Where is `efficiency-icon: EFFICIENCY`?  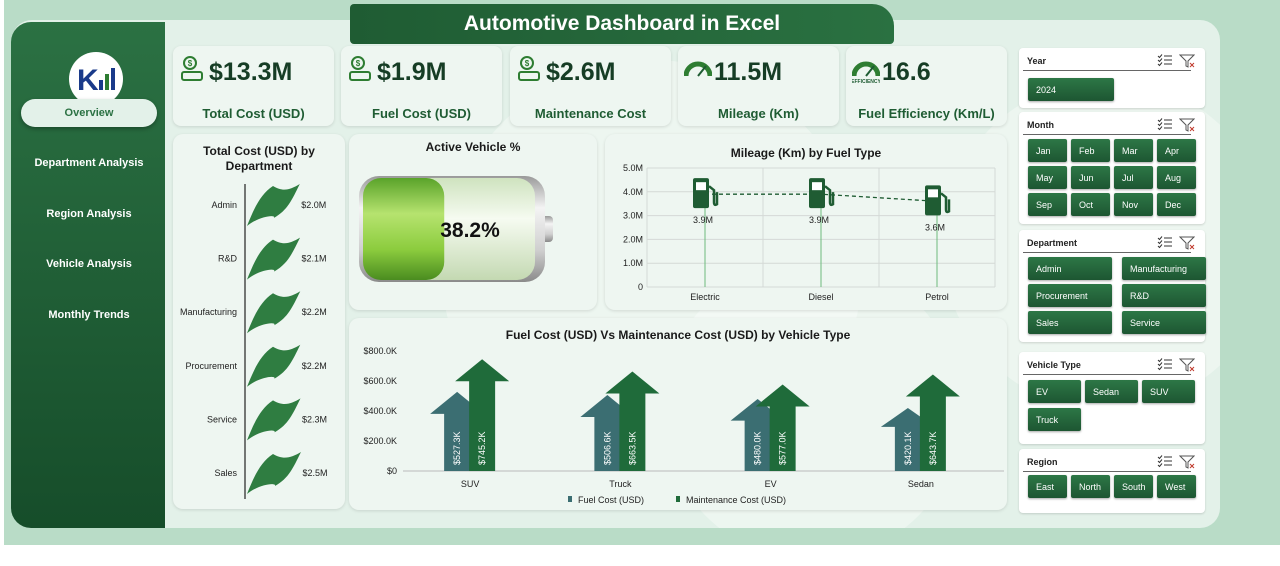 efficiency-icon: EFFICIENCY is located at coordinates (866, 72).